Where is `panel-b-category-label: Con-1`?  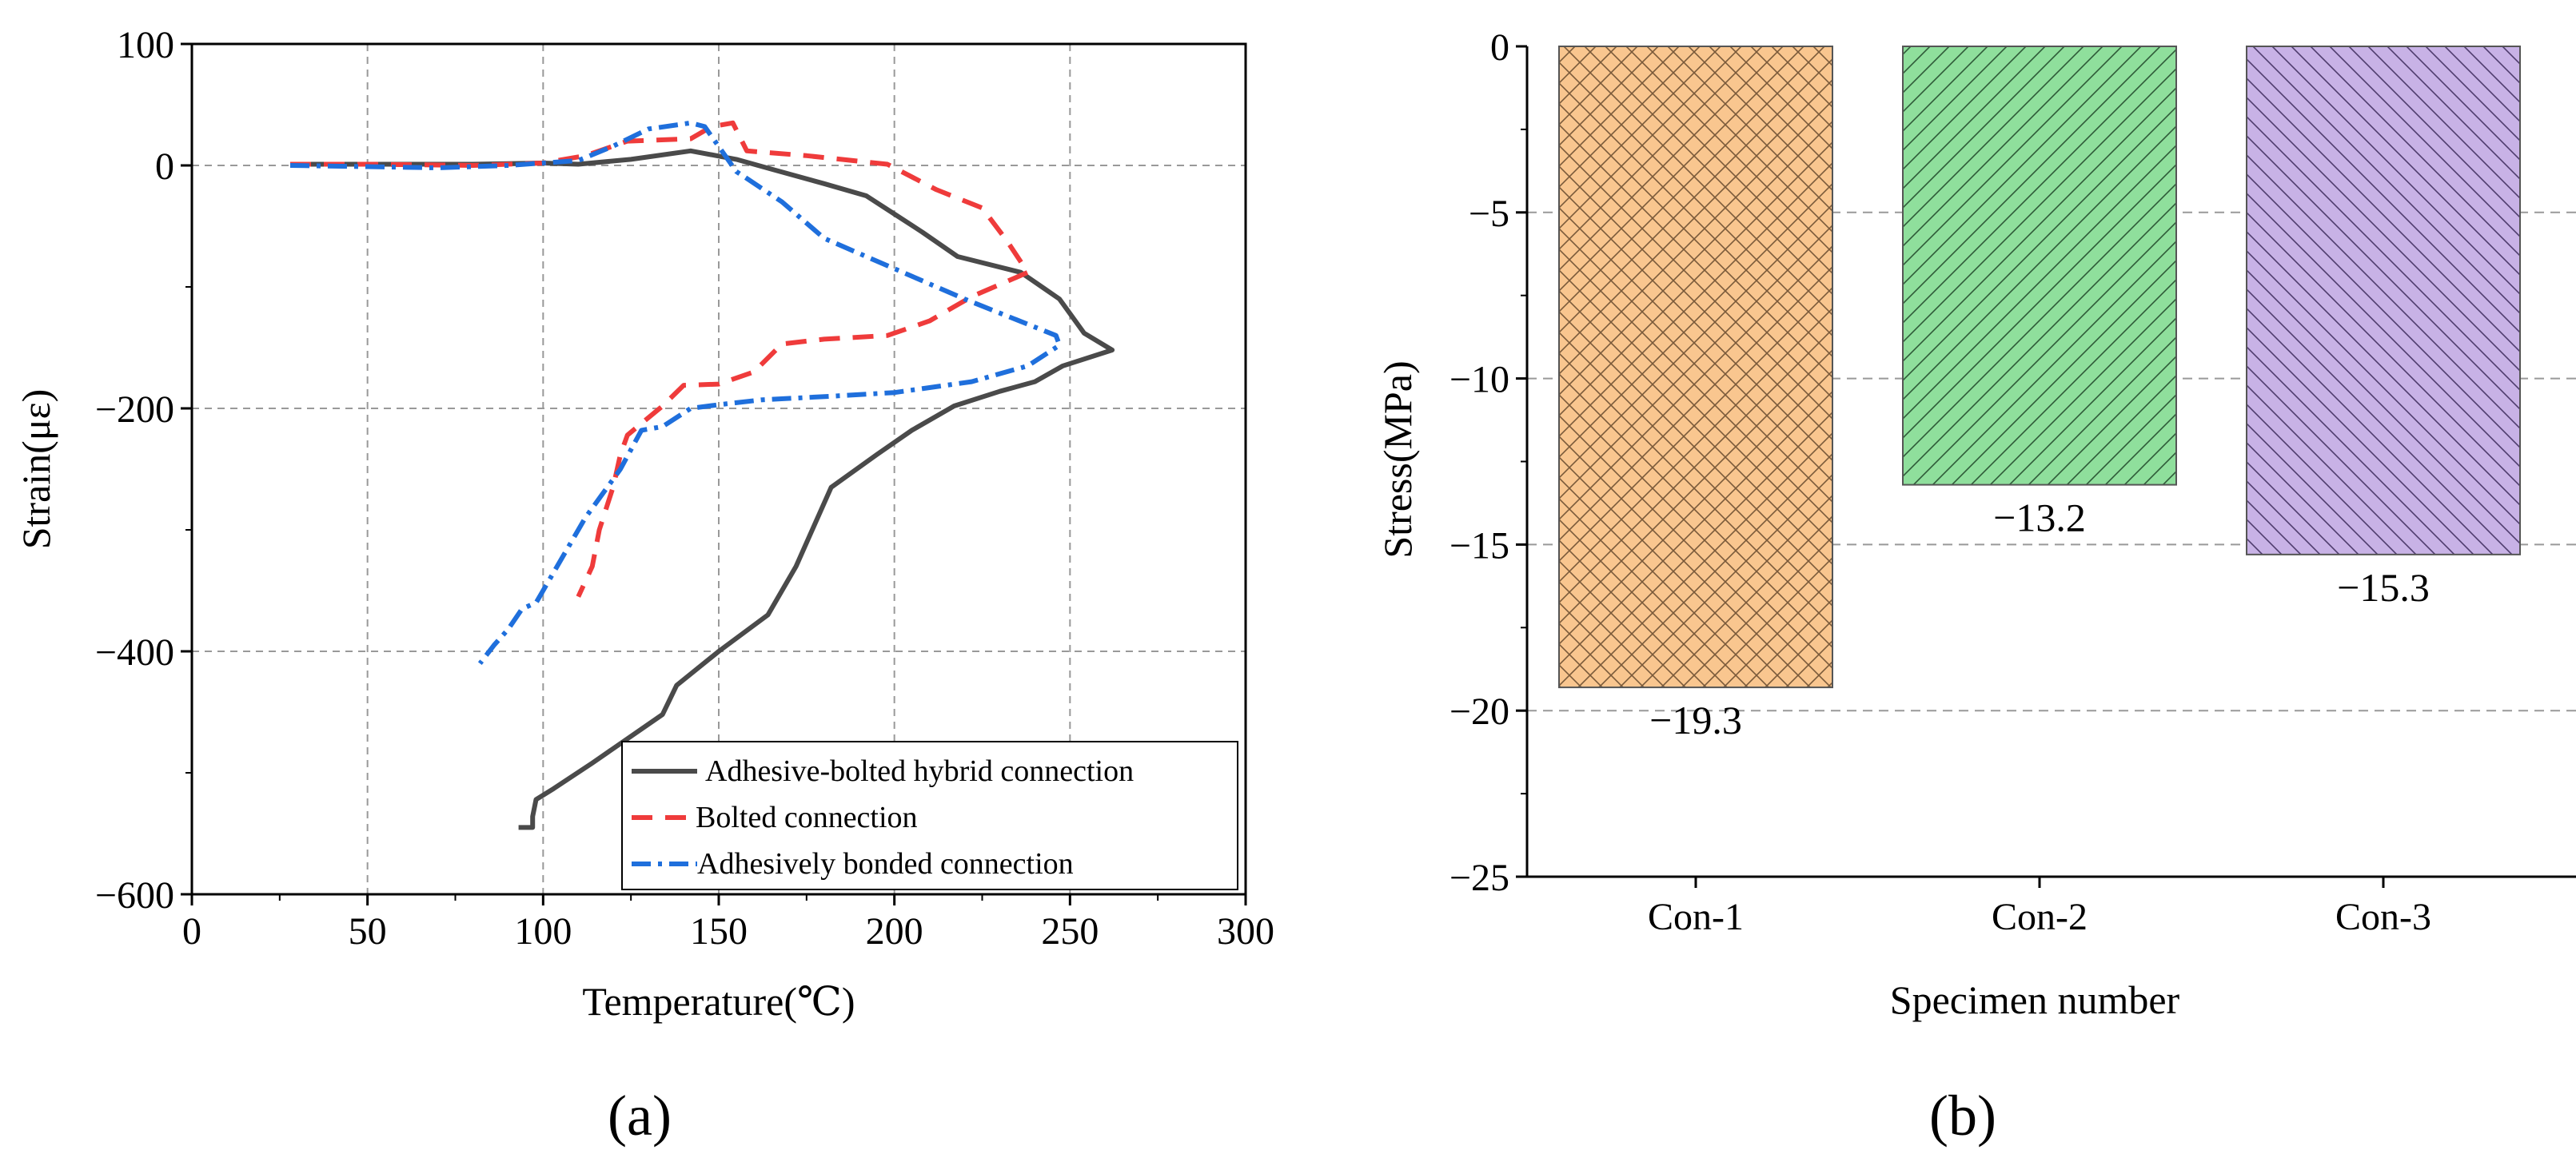
panel-b-category-label: Con-1 is located at coordinates (1696, 917).